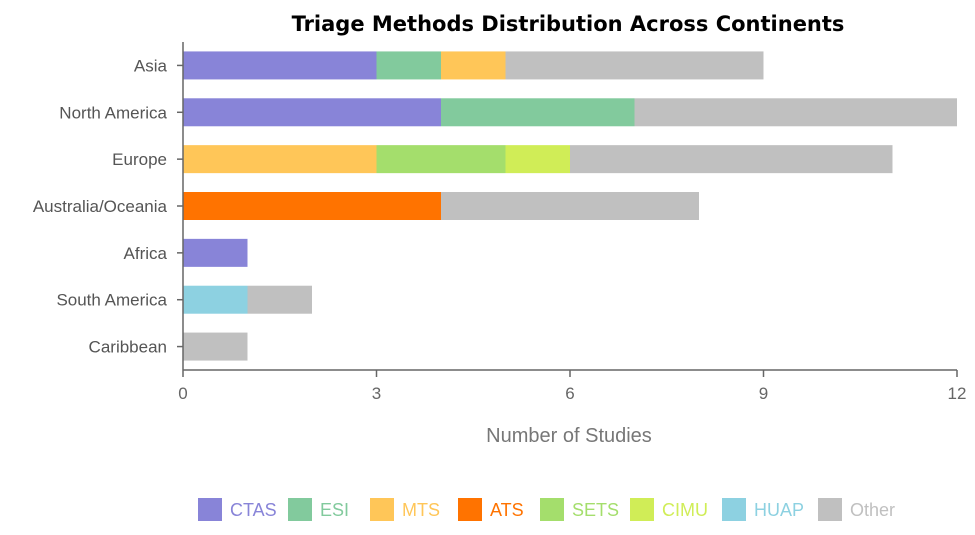  I want to click on legend-item-other: Other, so click(856, 509).